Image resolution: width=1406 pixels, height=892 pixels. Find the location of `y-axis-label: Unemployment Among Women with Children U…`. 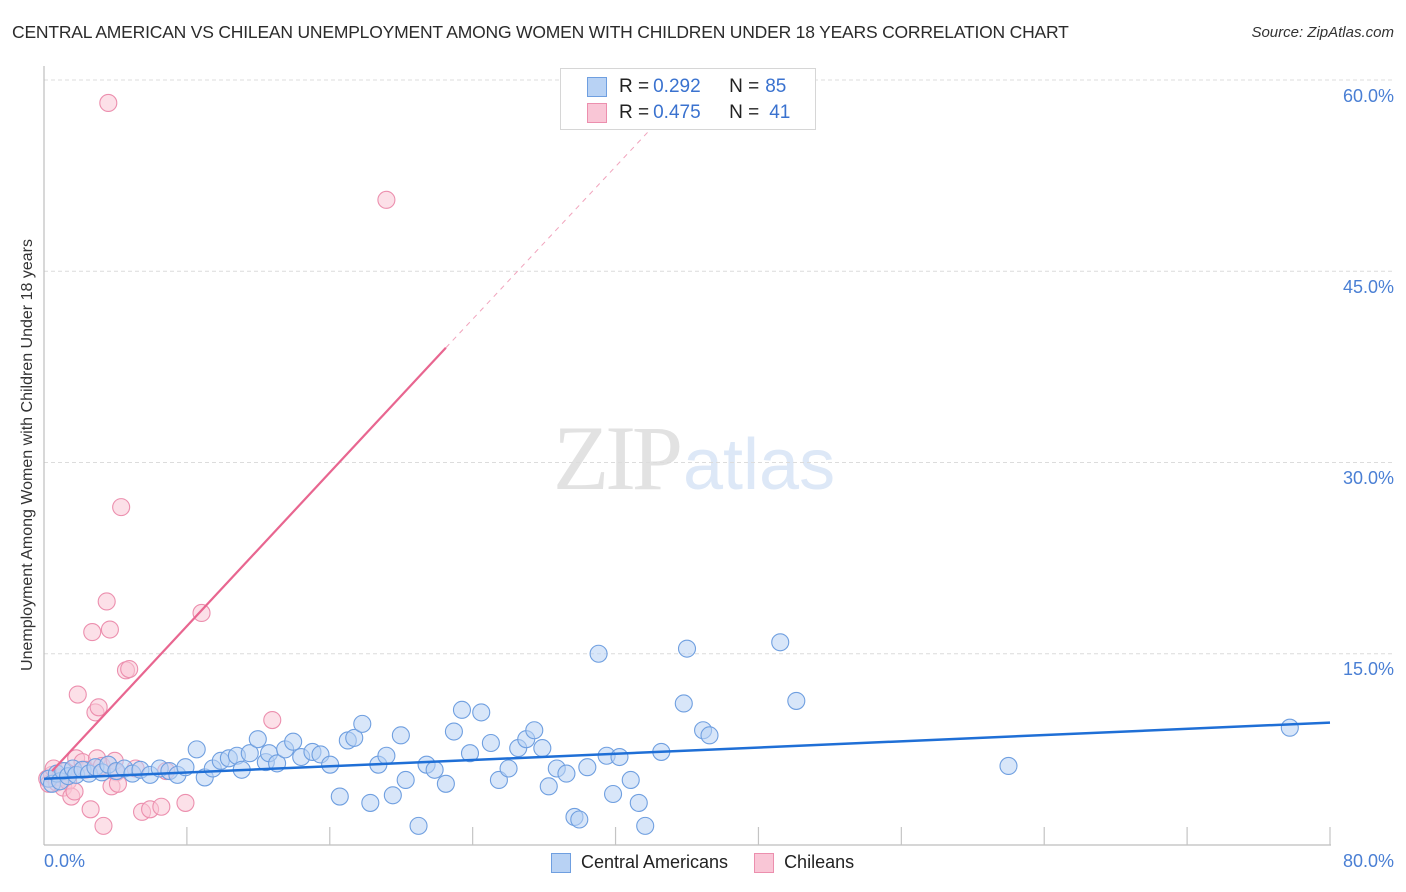

y-axis-label: Unemployment Among Women with Children U… is located at coordinates (27, 455).